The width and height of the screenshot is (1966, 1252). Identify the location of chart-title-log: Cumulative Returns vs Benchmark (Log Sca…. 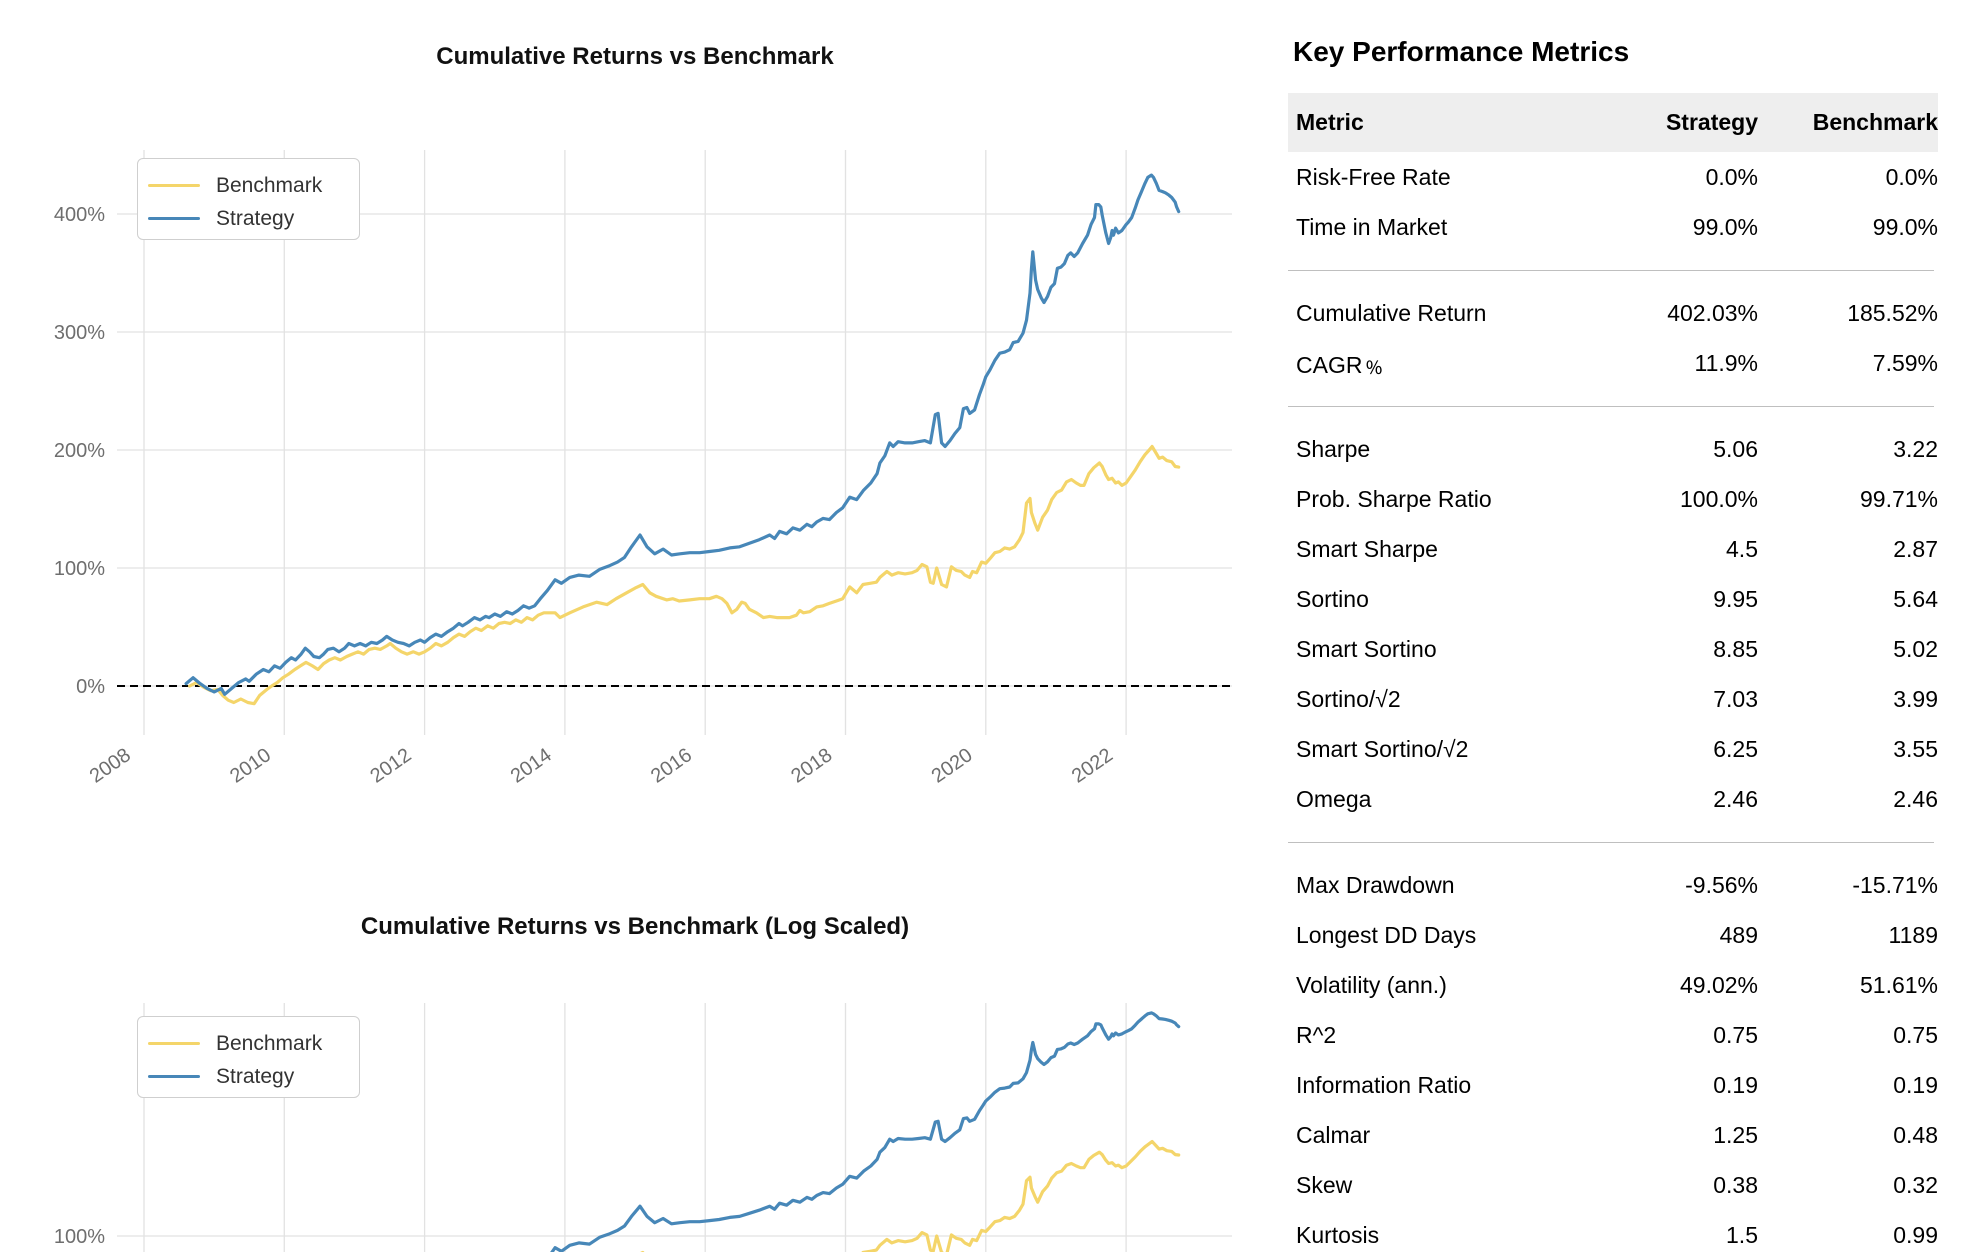
(635, 926).